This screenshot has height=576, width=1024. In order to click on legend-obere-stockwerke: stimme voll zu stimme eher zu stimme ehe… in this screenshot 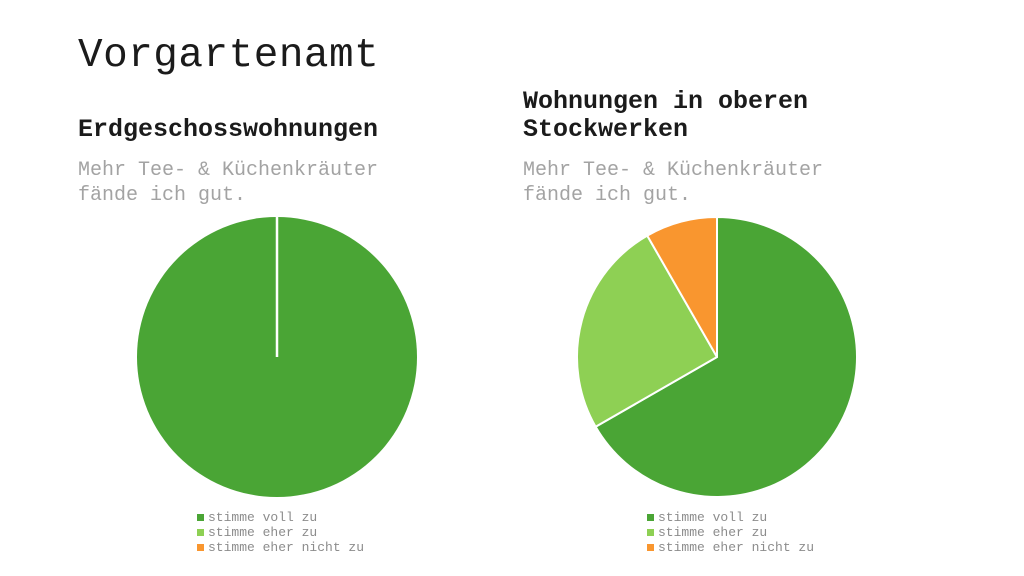, I will do `click(730, 532)`.